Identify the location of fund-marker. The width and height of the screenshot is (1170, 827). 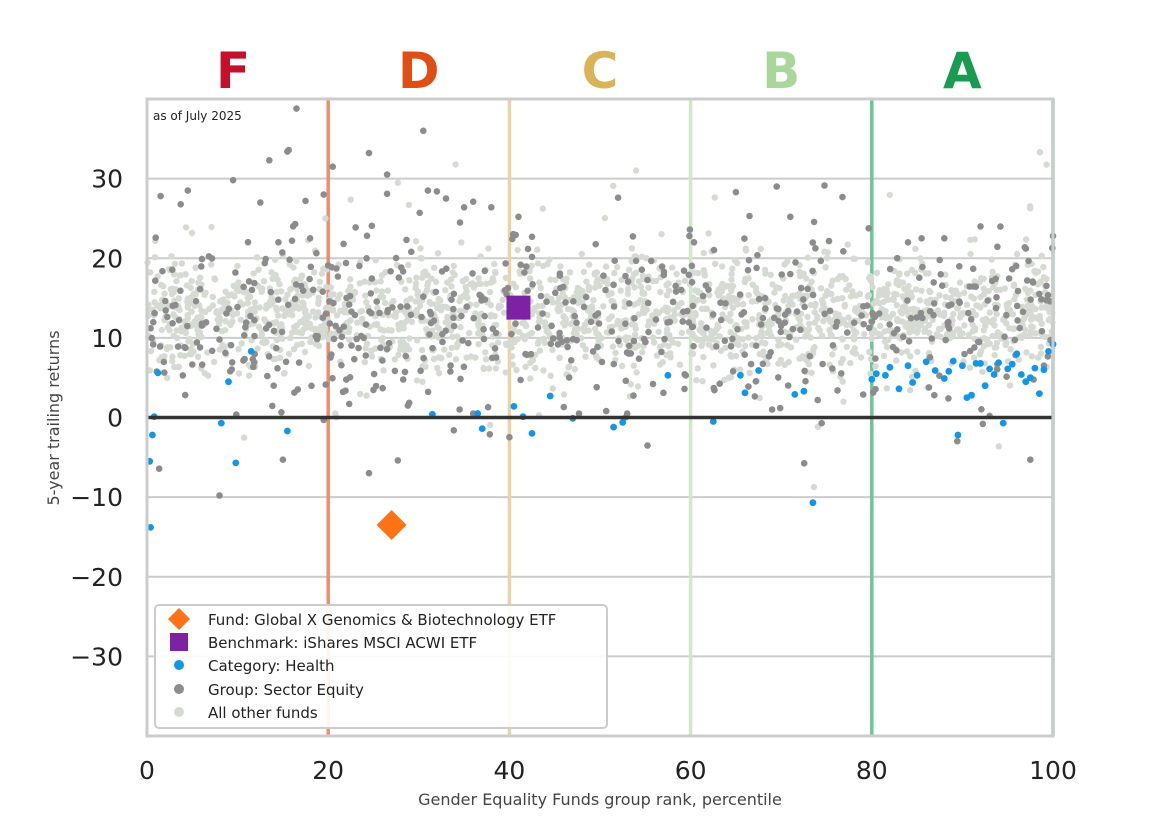
(391, 524).